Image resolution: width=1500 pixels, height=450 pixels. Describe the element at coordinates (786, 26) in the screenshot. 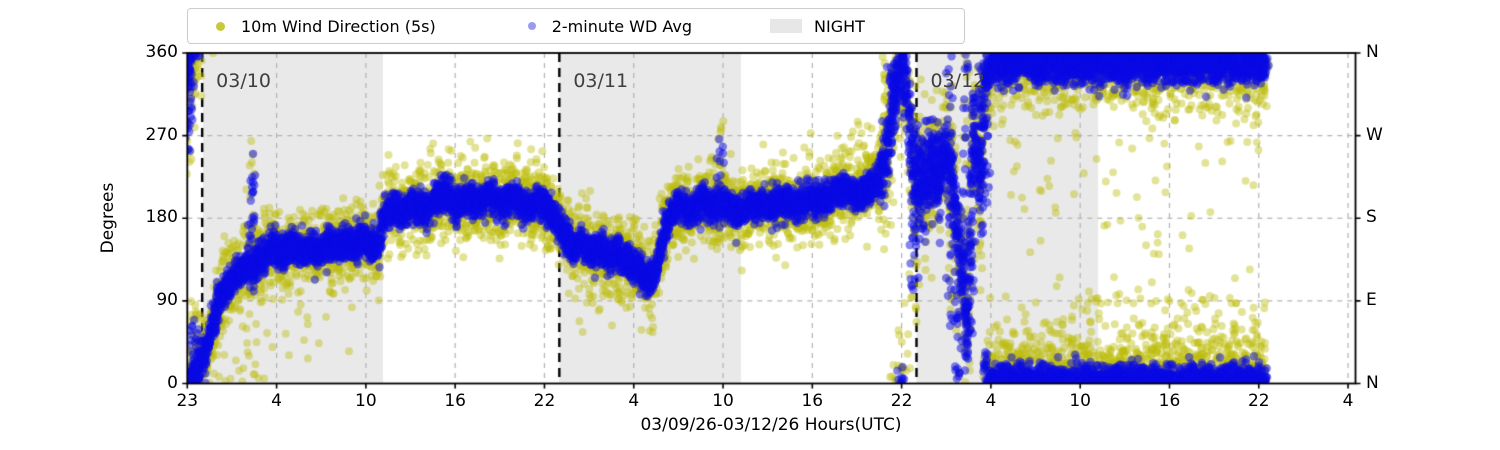

I see `night-patch-marker-icon` at that location.